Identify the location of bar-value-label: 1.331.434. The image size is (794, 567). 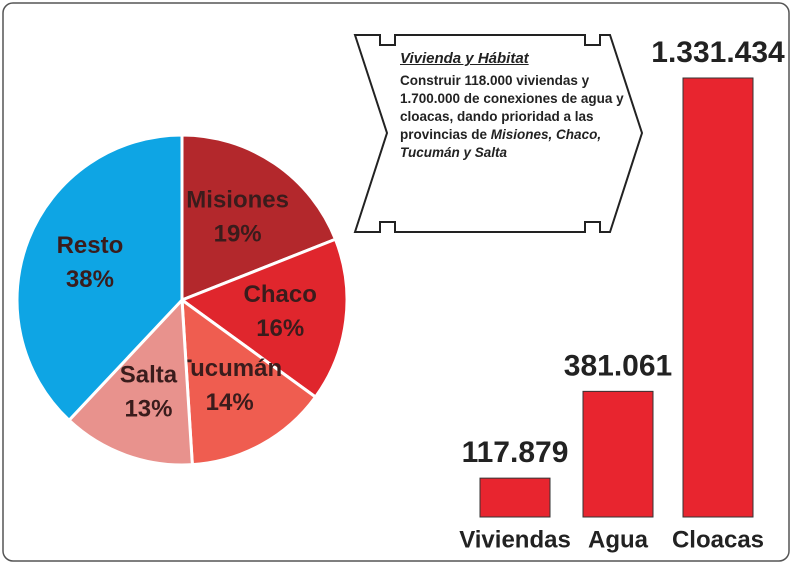
(718, 52).